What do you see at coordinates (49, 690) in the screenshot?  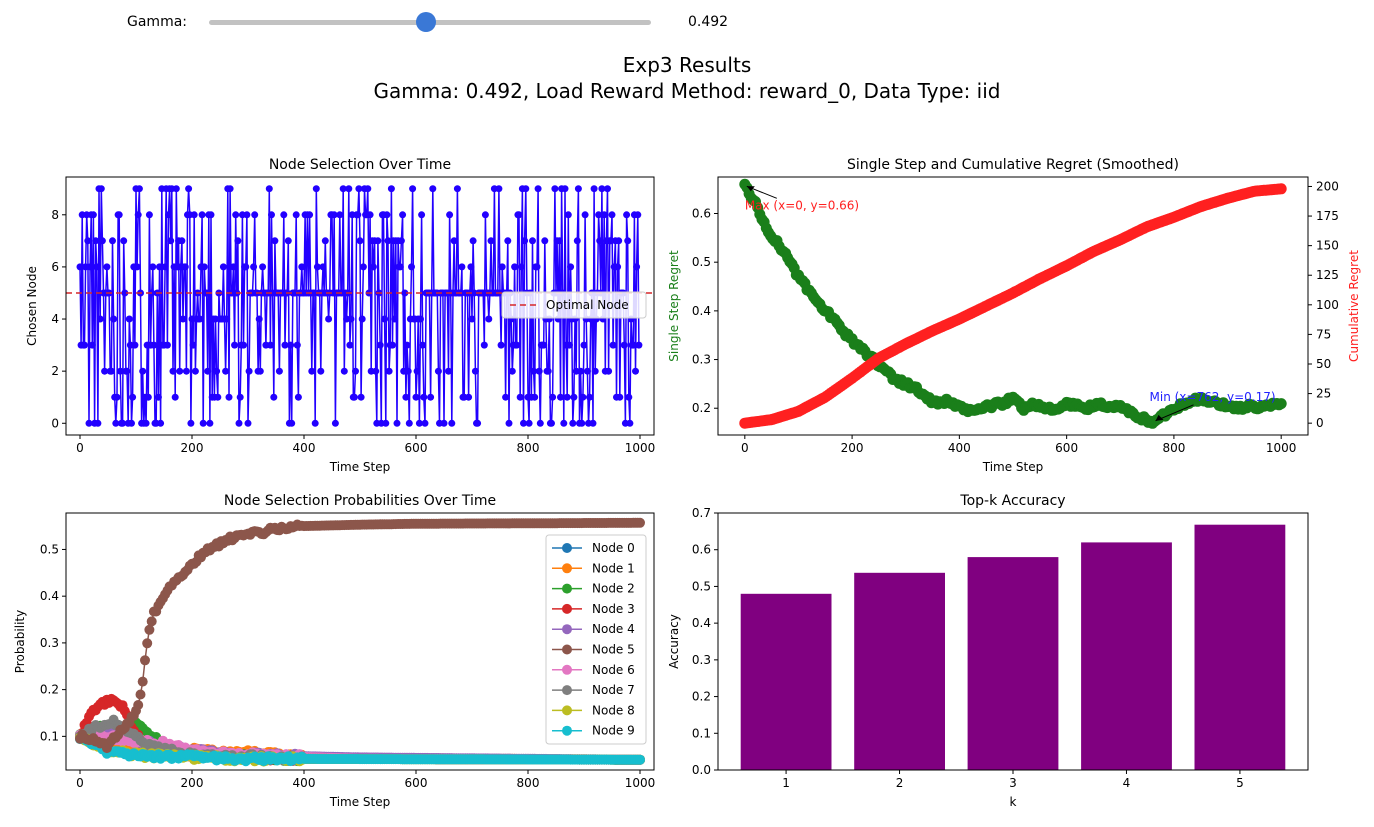 I see `probabilities-chart-ytick-label: 0.2` at bounding box center [49, 690].